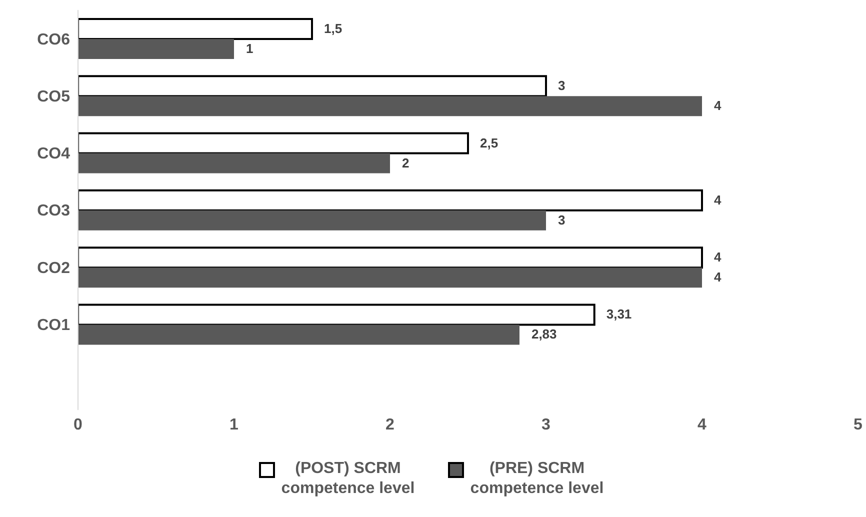 The image size is (866, 517). I want to click on legend-label: (PRE) SCRM competence level, so click(537, 479).